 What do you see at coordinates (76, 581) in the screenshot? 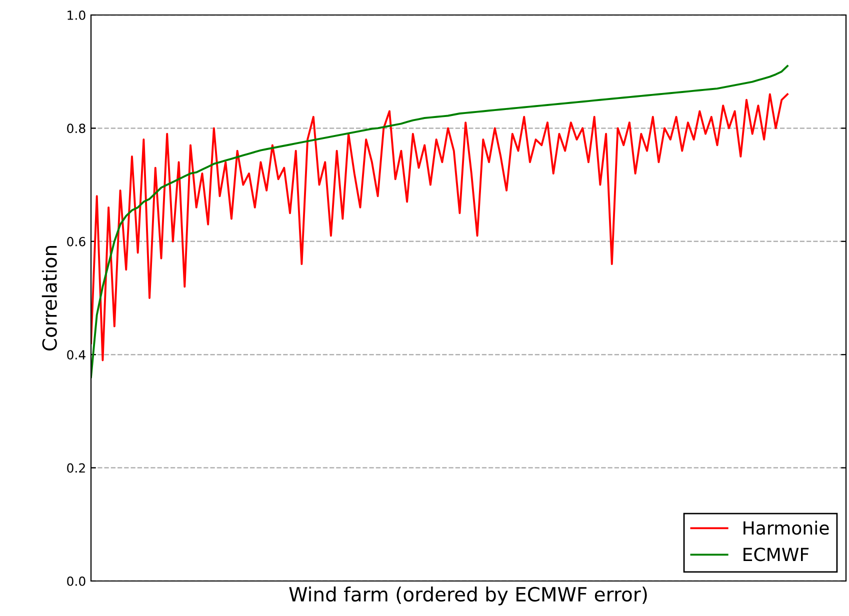
I see `y-tick-label: 0.0` at bounding box center [76, 581].